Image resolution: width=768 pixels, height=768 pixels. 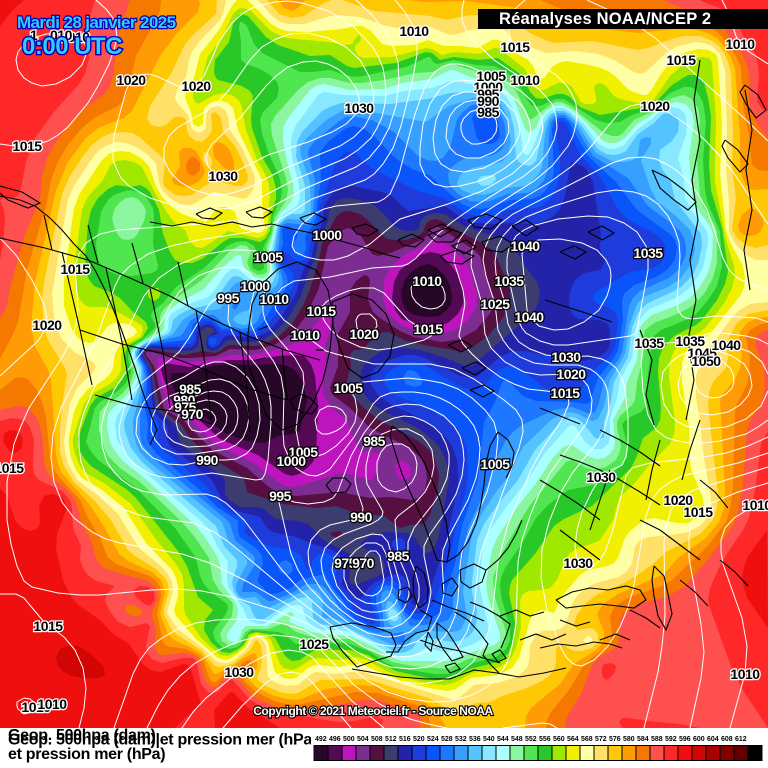 I want to click on svg-text: 592, so click(x=671, y=739).